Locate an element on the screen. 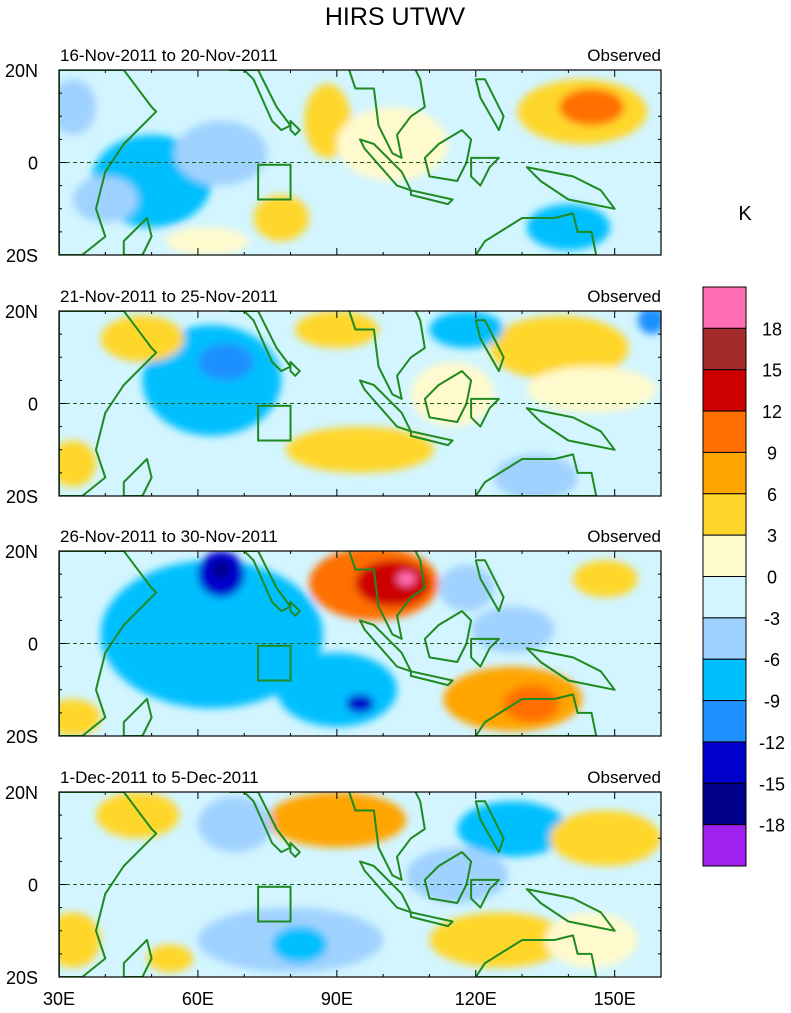 This screenshot has width=791, height=1013. colorbar-units-label: K is located at coordinates (745, 214).